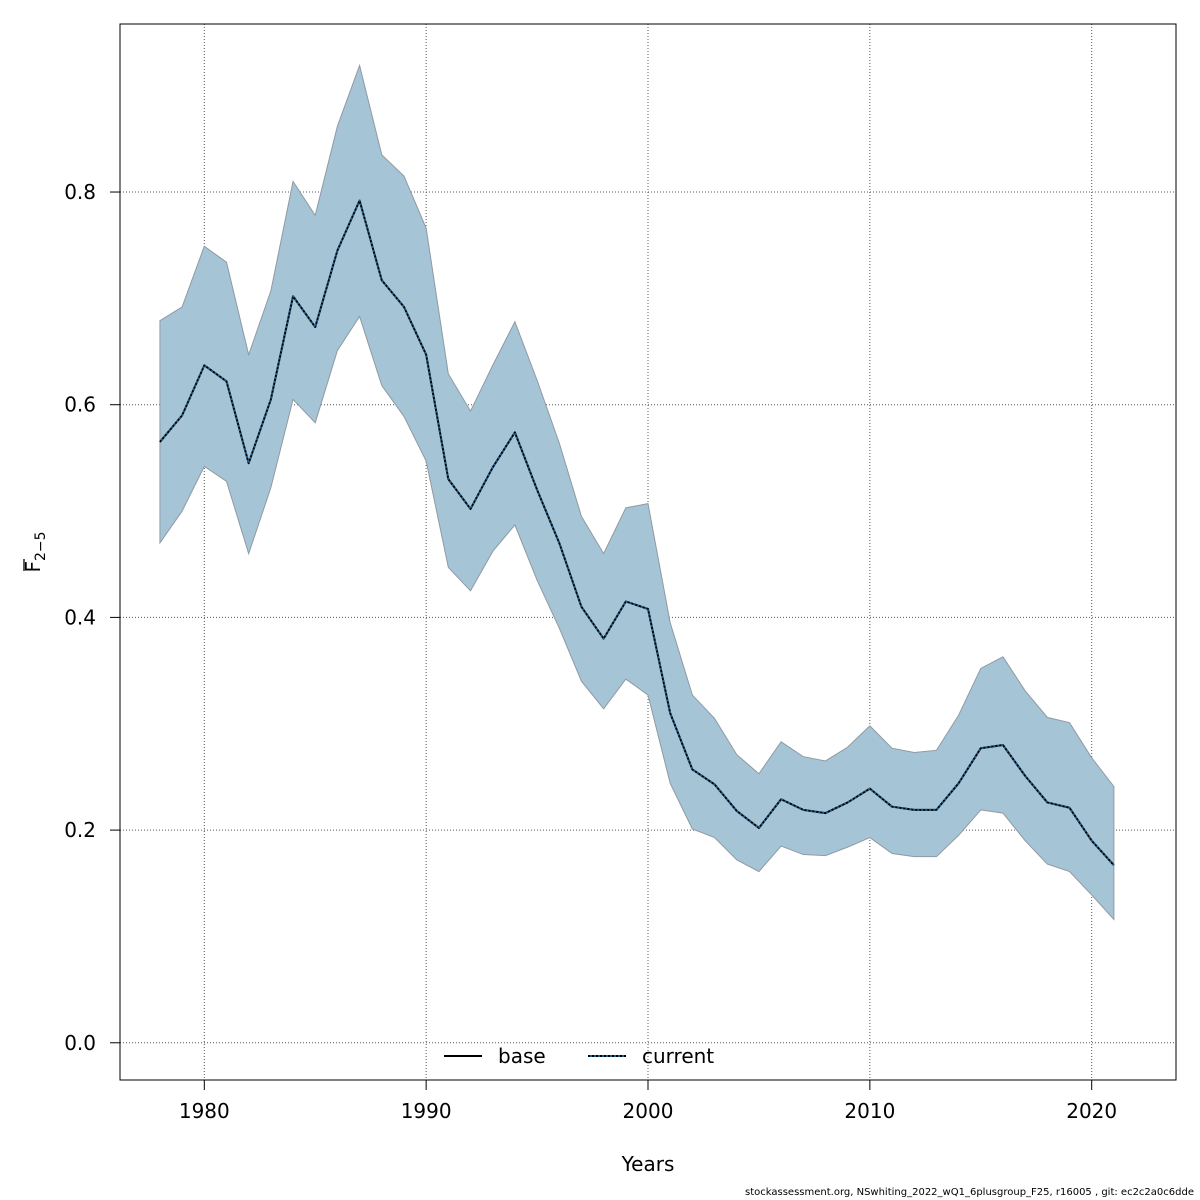 This screenshot has height=1200, width=1200. Describe the element at coordinates (678, 1056) in the screenshot. I see `legend-current-label: current` at that location.